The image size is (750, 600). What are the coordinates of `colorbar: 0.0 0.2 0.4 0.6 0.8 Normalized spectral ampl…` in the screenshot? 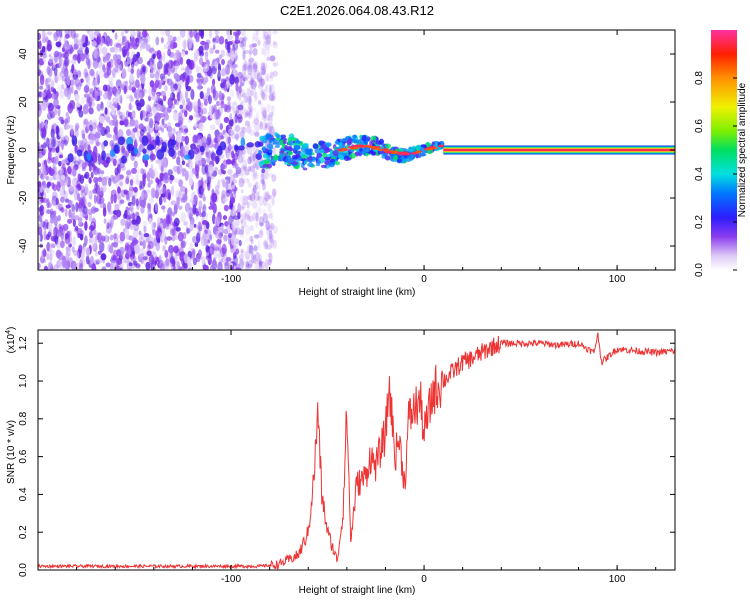 It's located at (721, 153).